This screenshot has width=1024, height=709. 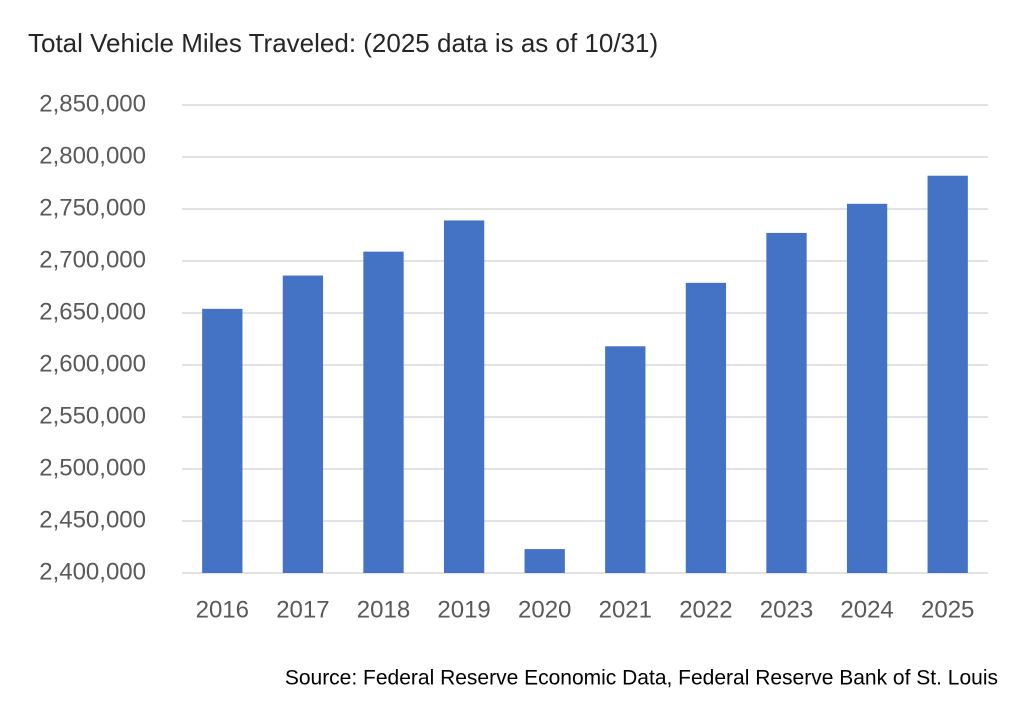 What do you see at coordinates (92, 155) in the screenshot?
I see `y-tick-label: 2,800,000` at bounding box center [92, 155].